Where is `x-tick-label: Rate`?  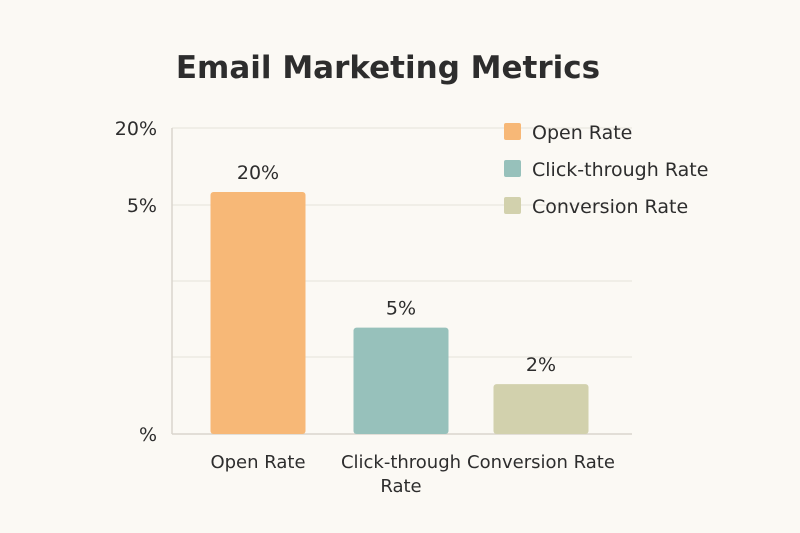
x-tick-label: Rate is located at coordinates (400, 486).